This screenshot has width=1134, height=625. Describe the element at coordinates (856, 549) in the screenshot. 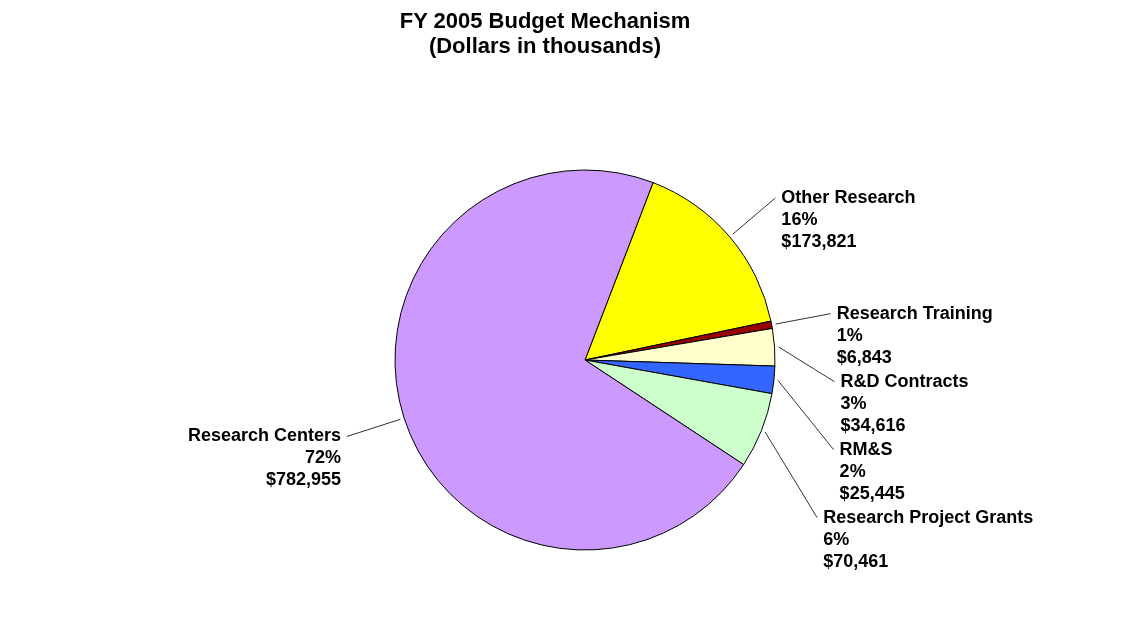

I see `data-label: 6% $70,461` at that location.